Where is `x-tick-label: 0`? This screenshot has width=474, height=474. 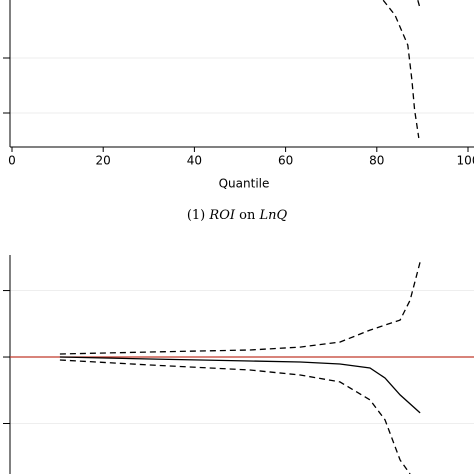
x-tick-label: 0 is located at coordinates (12, 161).